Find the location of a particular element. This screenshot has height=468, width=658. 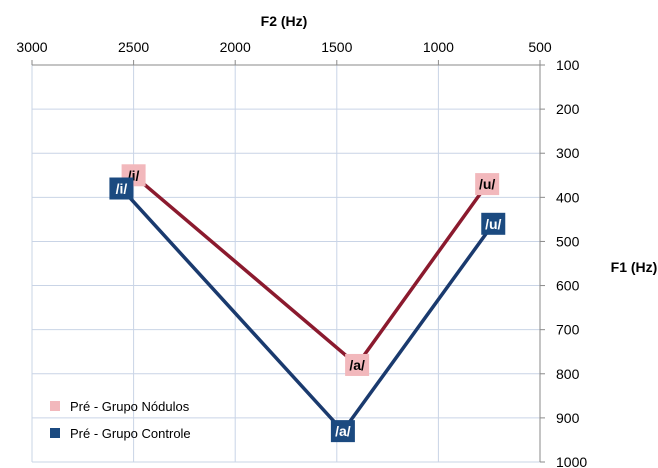

y-tick-label: 100 is located at coordinates (568, 65).